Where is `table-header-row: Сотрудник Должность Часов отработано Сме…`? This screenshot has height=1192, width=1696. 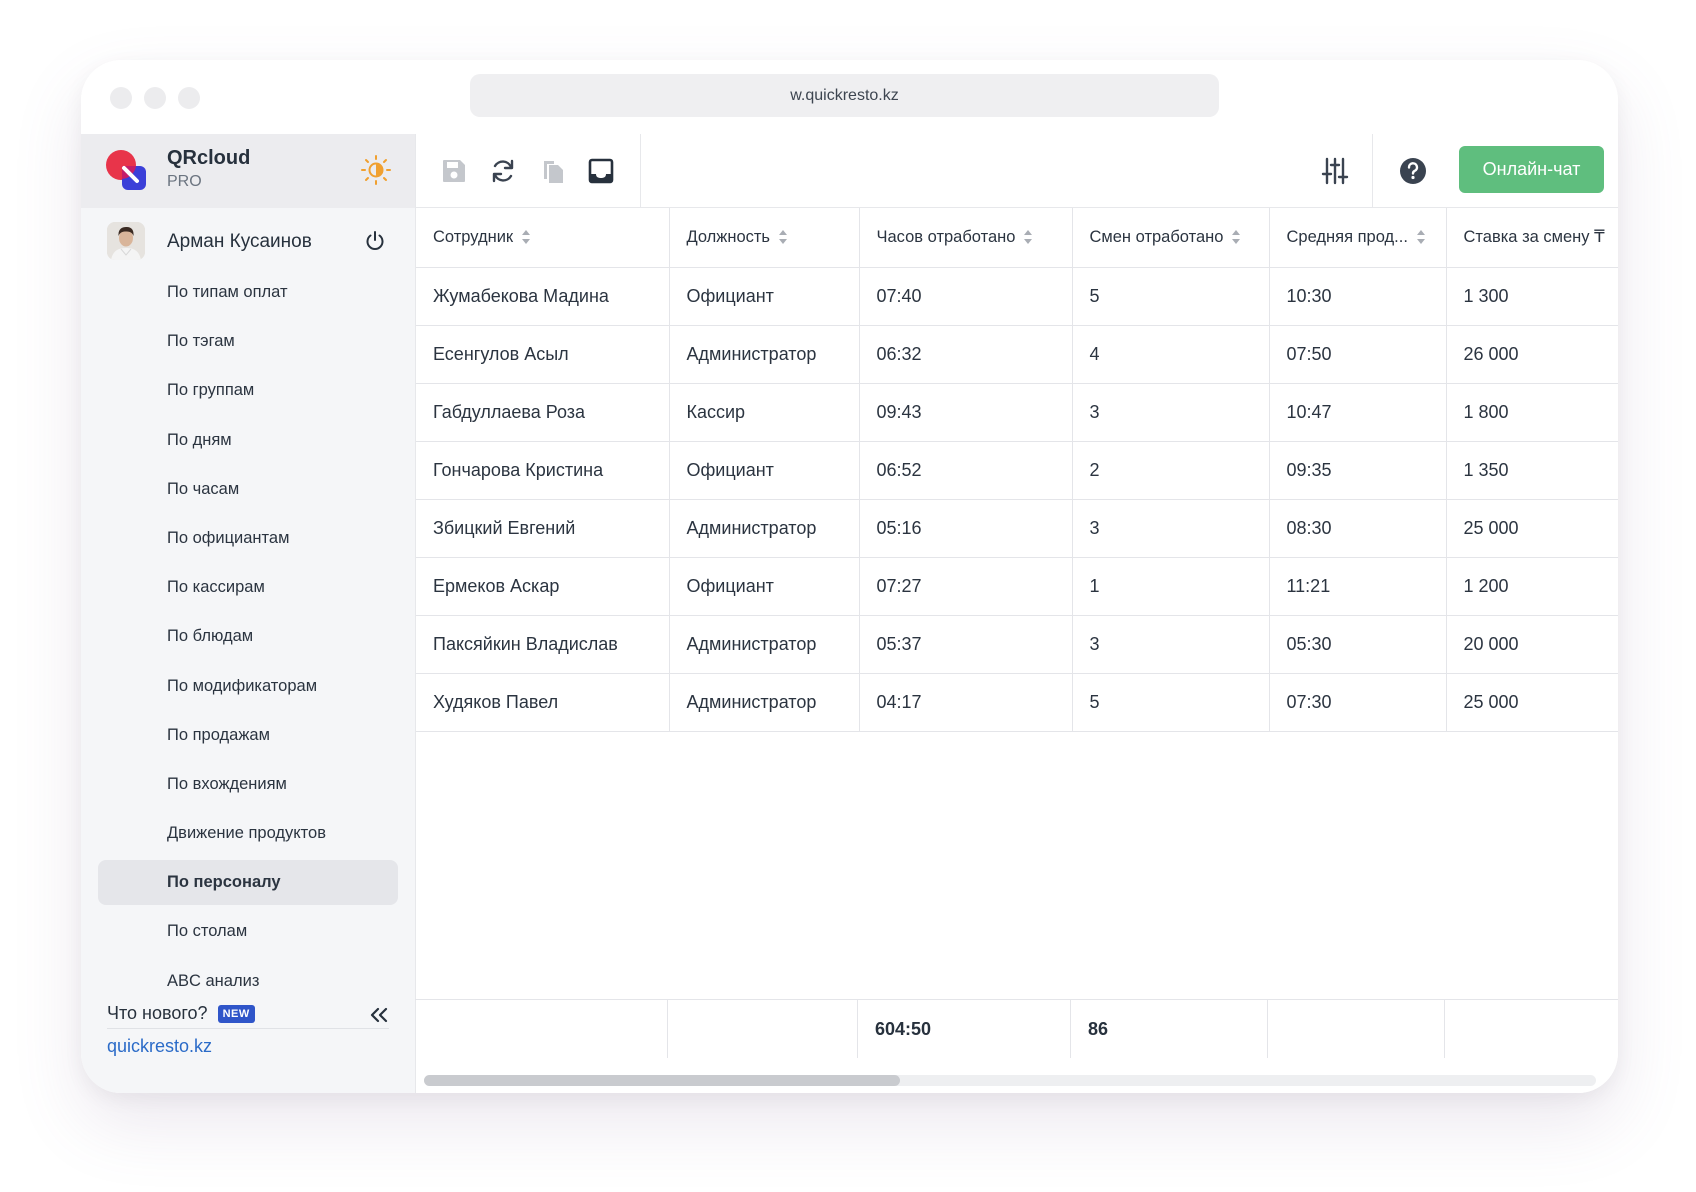 table-header-row: Сотрудник Должность Часов отработано Сме… is located at coordinates (1017, 238).